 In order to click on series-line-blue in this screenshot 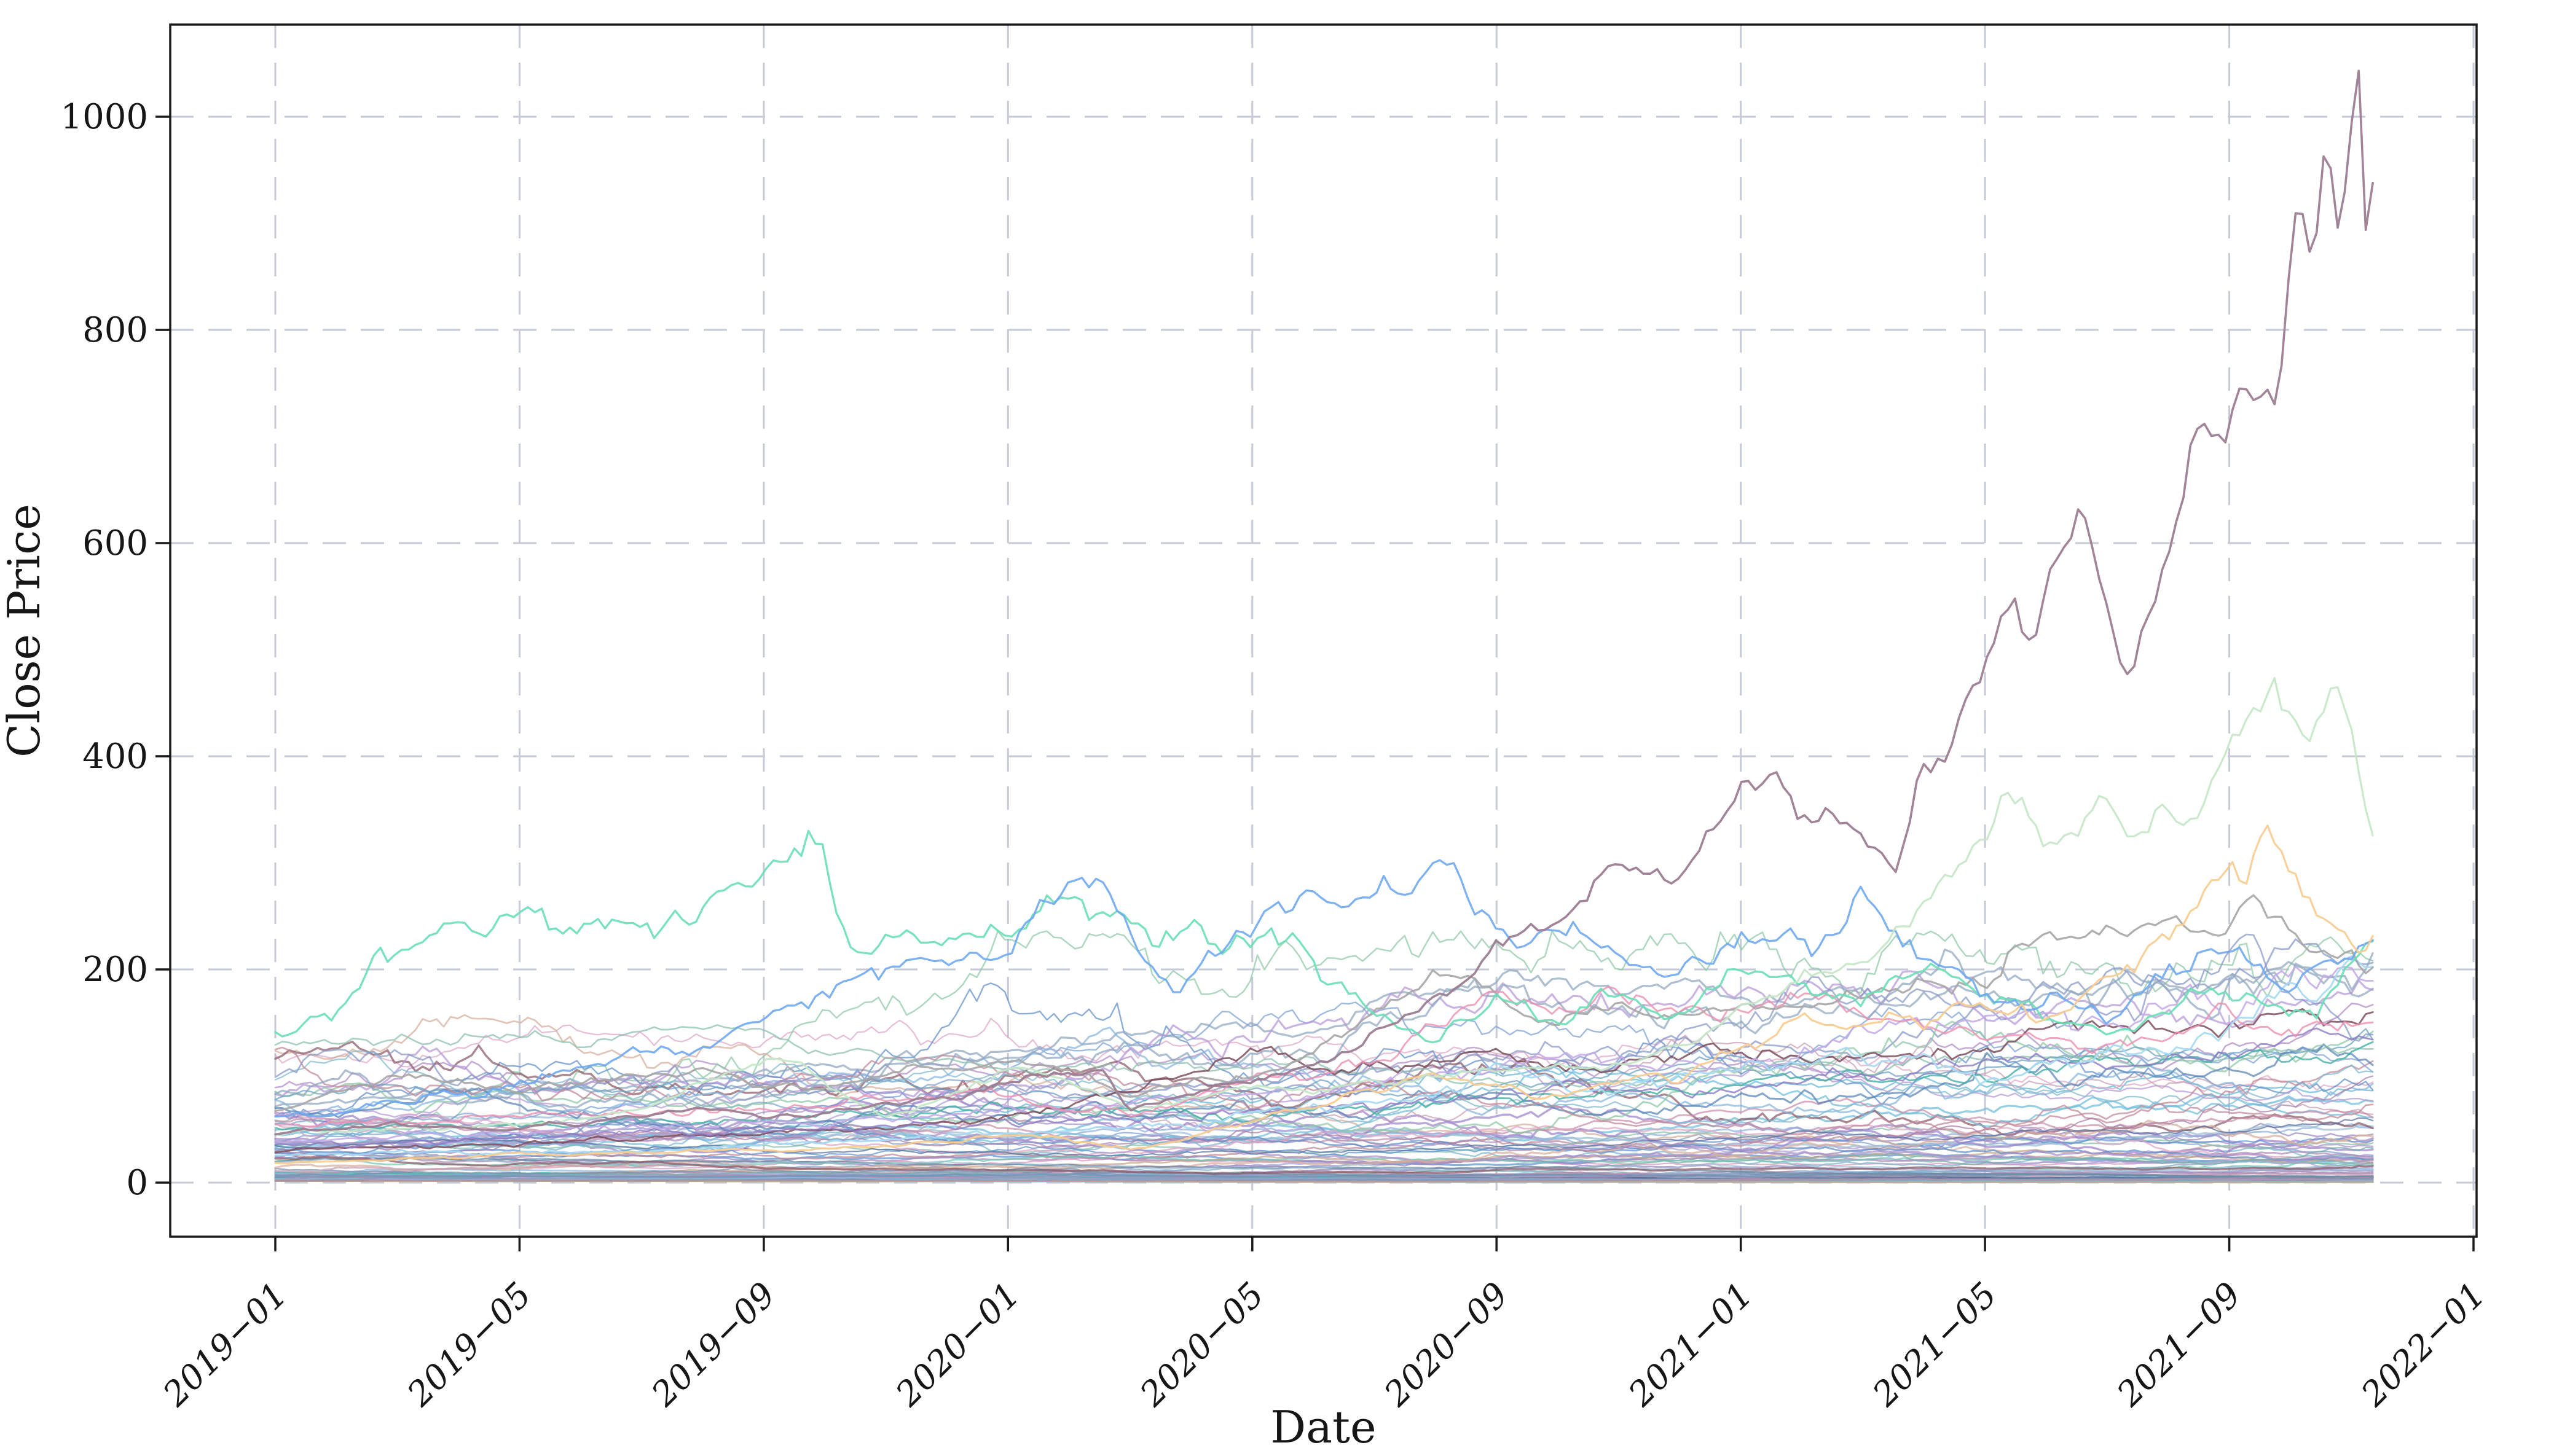, I will do `click(1324, 988)`.